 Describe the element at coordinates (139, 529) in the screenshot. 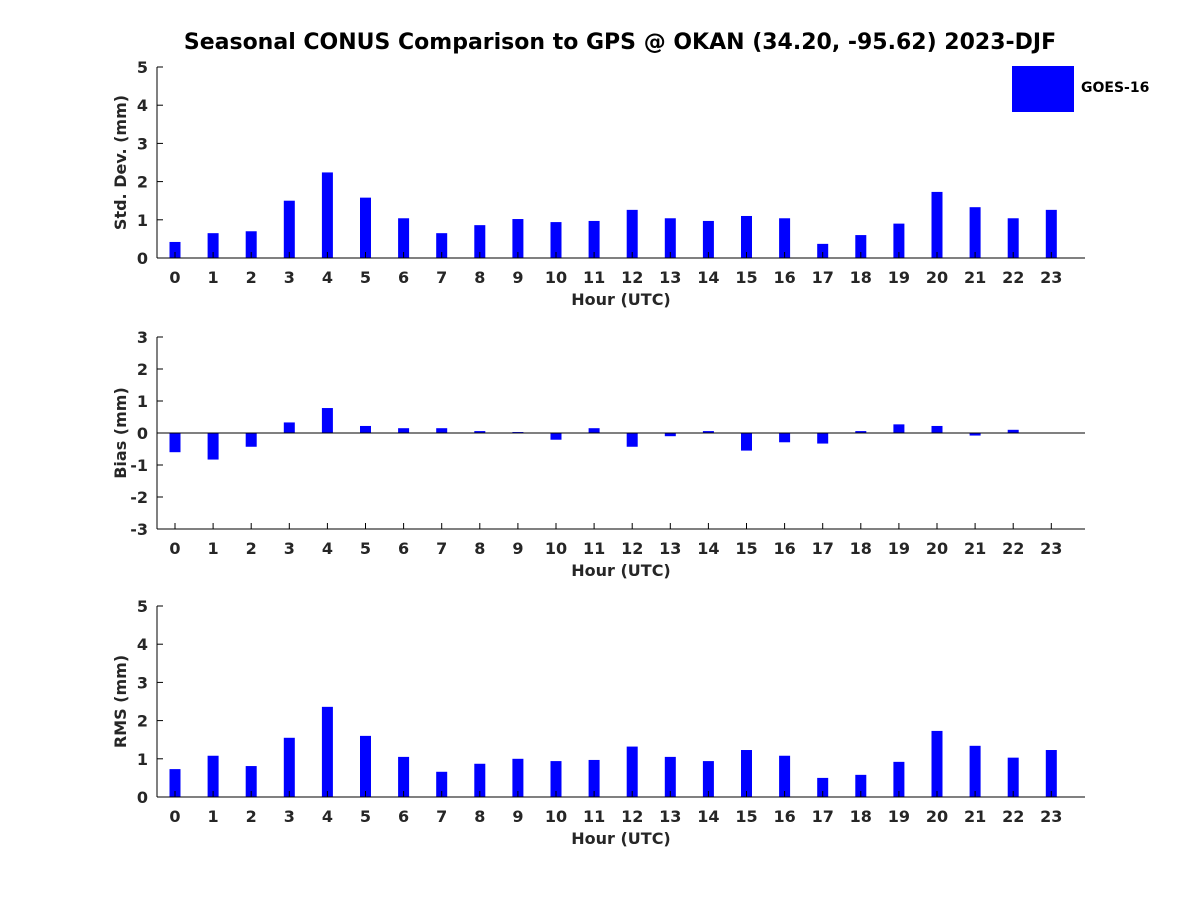

I see `y-tick-label: -3` at that location.